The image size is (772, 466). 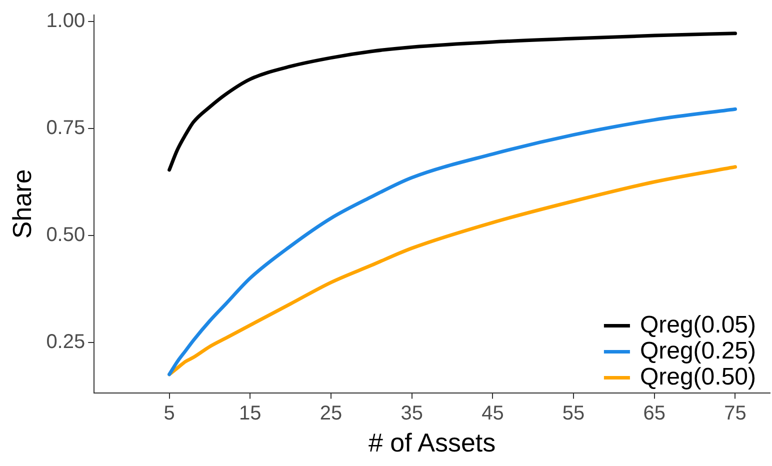 What do you see at coordinates (21, 204) in the screenshot?
I see `y-axis-title: Share` at bounding box center [21, 204].